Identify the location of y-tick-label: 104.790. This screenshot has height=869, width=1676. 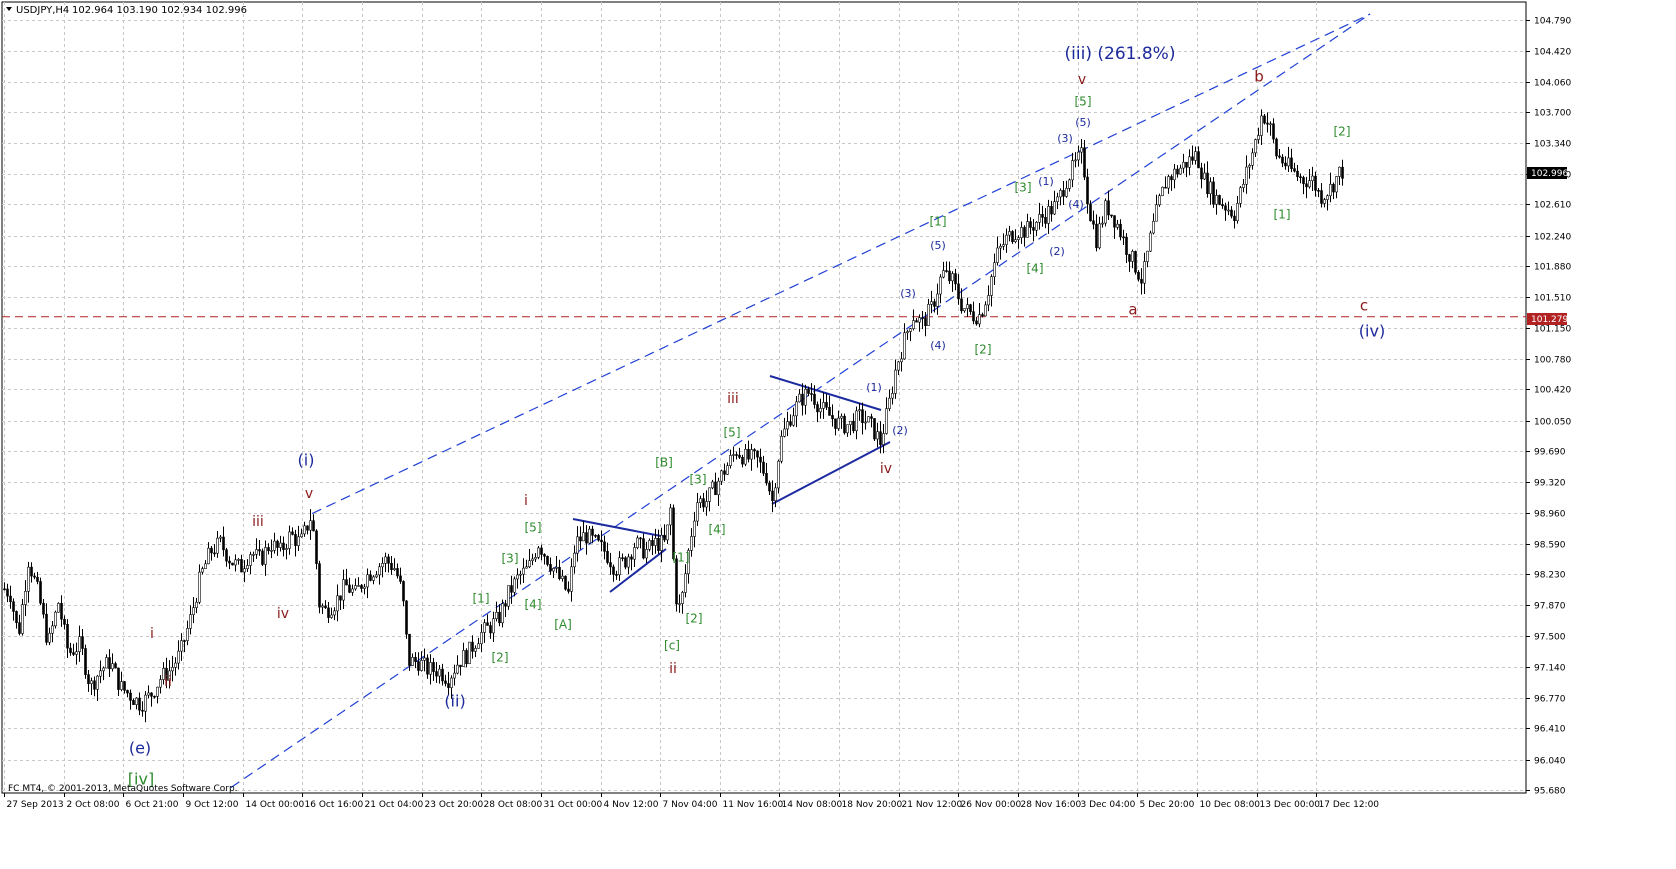
(1552, 22).